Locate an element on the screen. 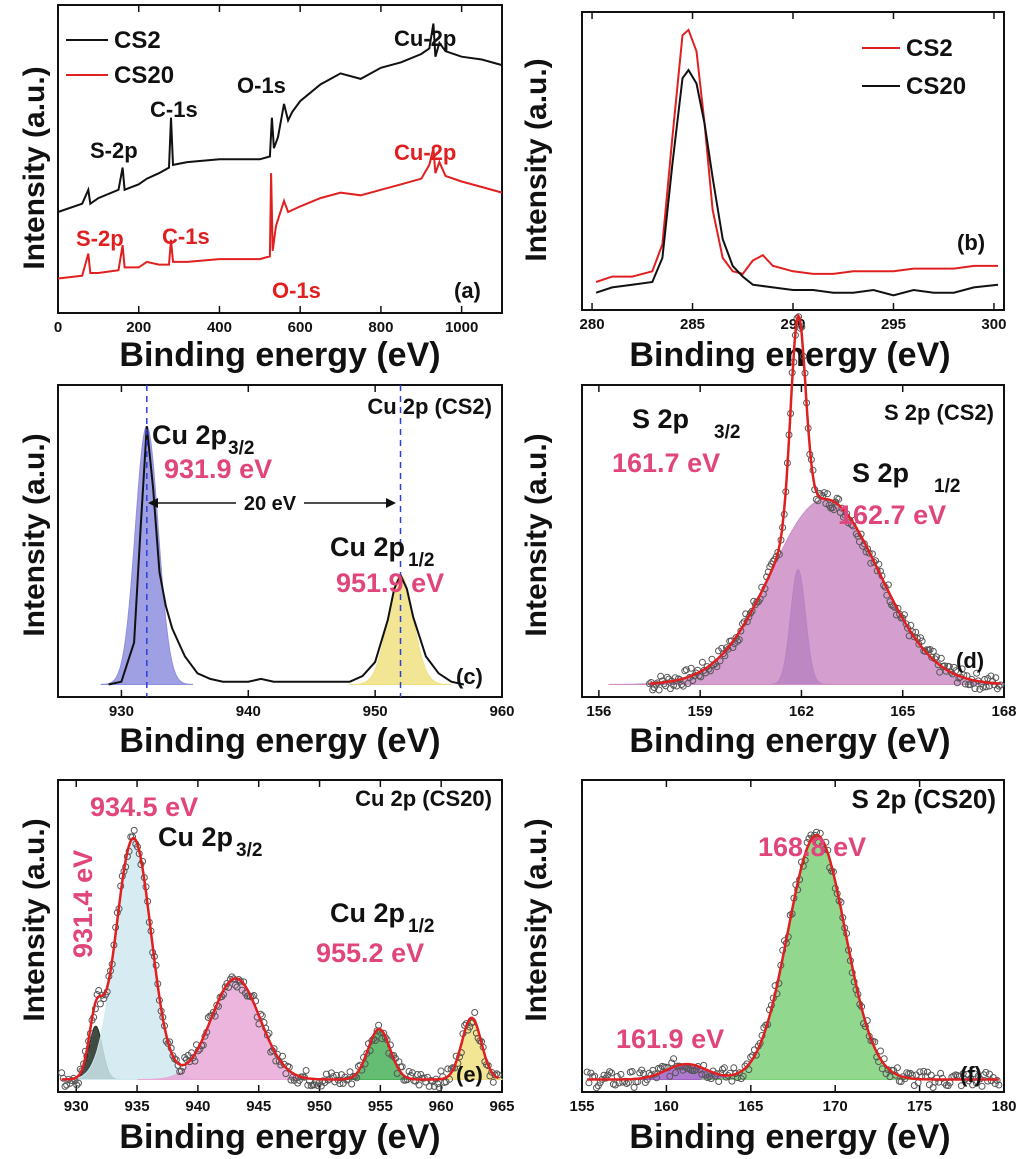 The image size is (1029, 1159). panel-e-xtick-label-7: 965 is located at coordinates (501, 1106).